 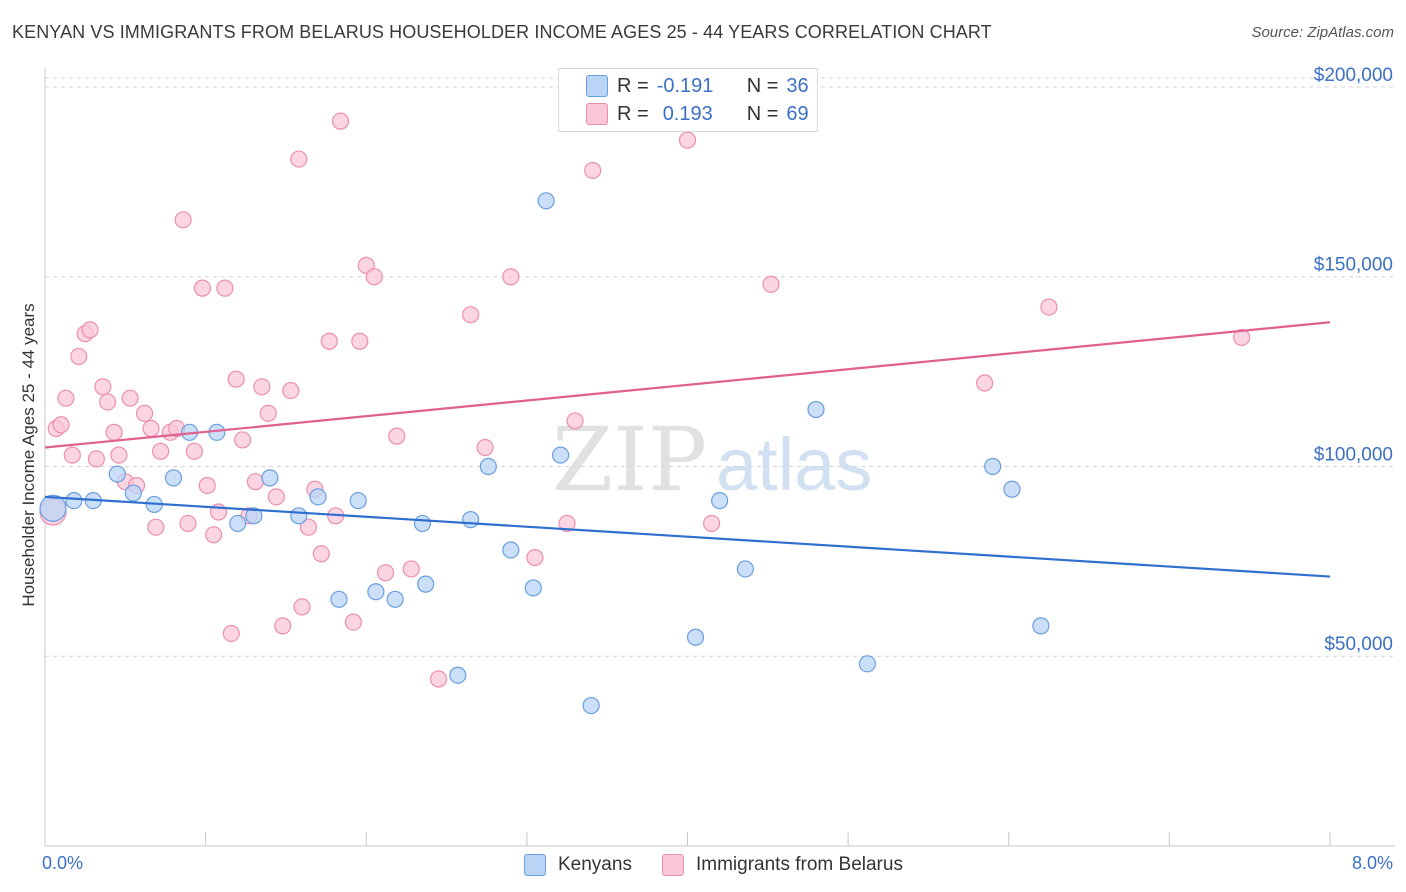 I want to click on legend-row-kenyans: R = -0.191 N = 36, so click(x=697, y=86).